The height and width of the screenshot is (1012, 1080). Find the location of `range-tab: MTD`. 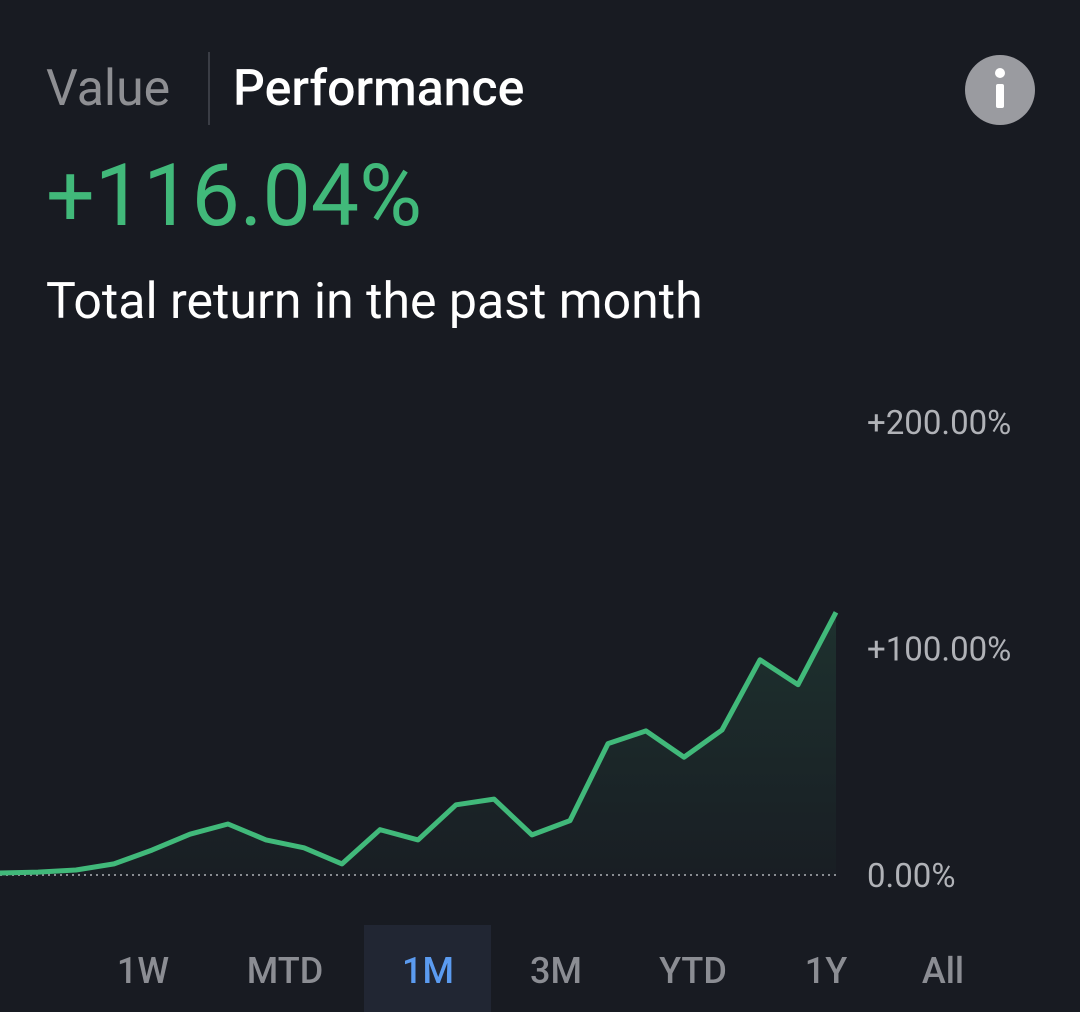

range-tab: MTD is located at coordinates (285, 971).